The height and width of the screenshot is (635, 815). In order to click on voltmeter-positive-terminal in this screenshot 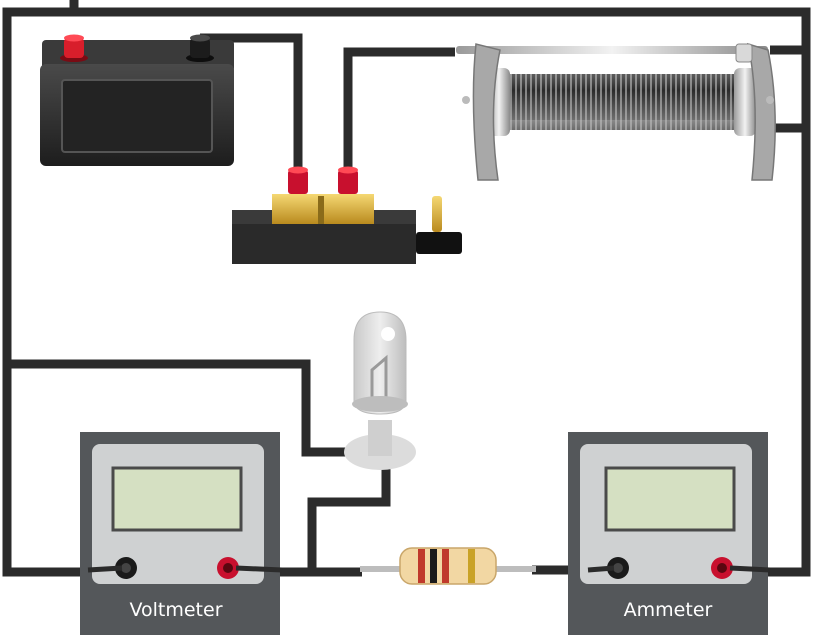, I will do `click(228, 568)`.